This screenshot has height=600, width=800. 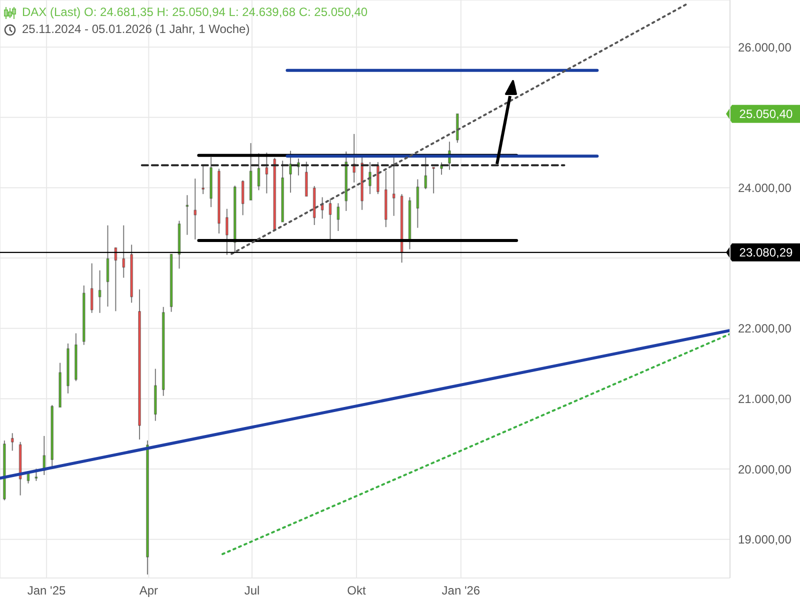 I want to click on text: 25.11.2024 - 05.01.2026 (1 Jahr, 1 Woche), so click(x=136, y=29).